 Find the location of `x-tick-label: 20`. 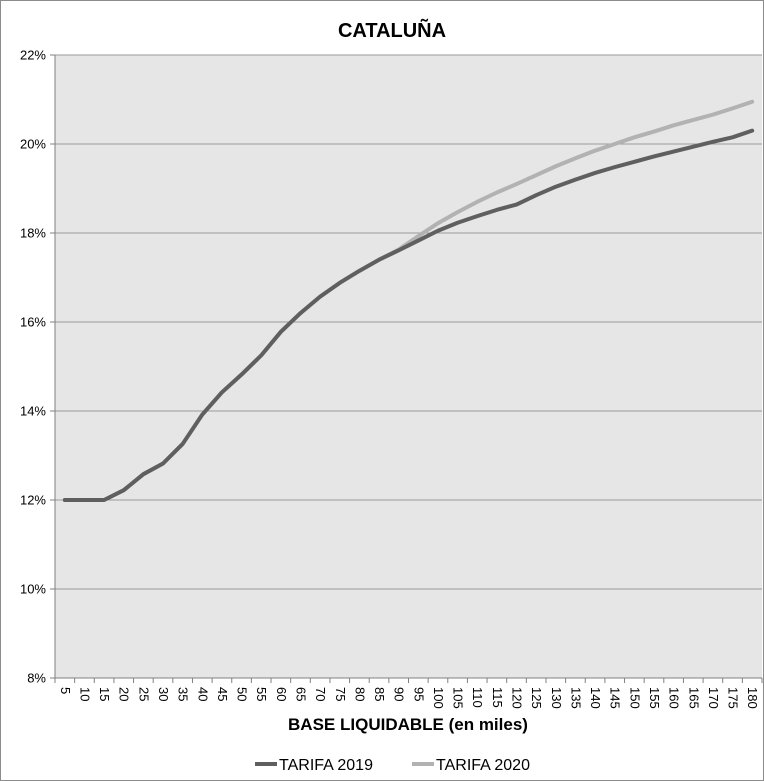

x-tick-label: 20 is located at coordinates (124, 694).